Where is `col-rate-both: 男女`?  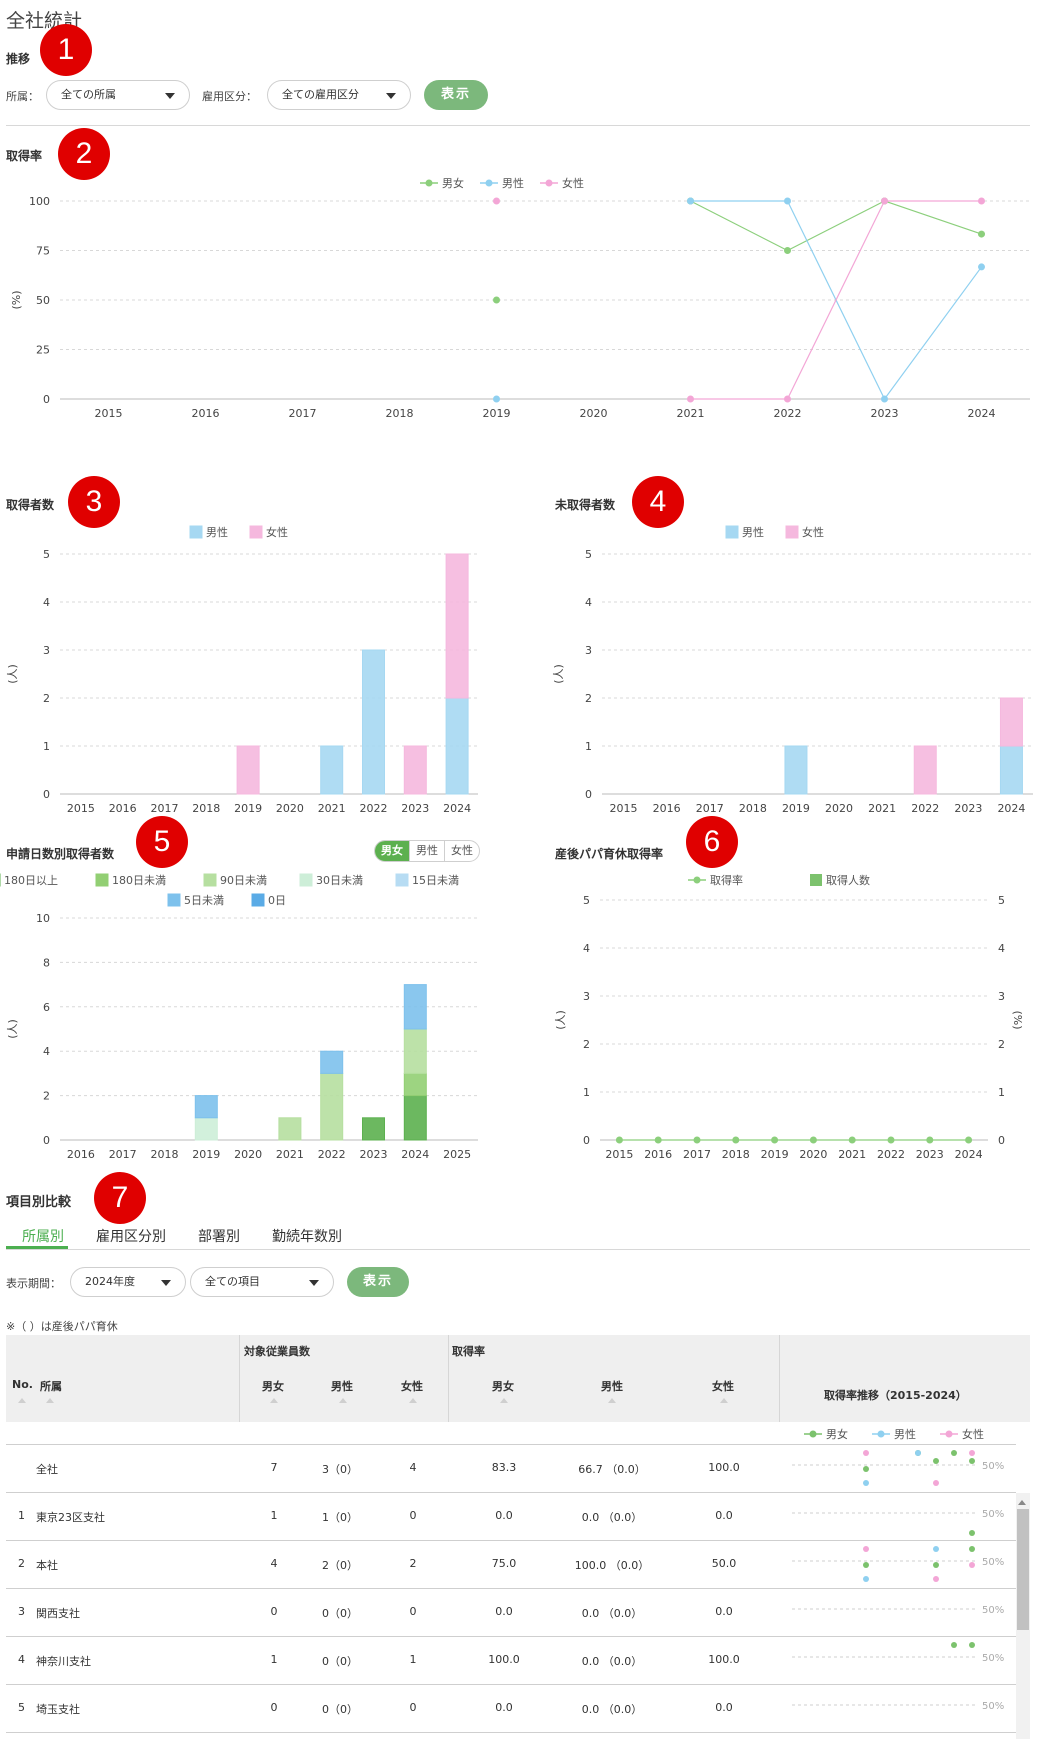
col-rate-both: 男女 is located at coordinates (503, 1386).